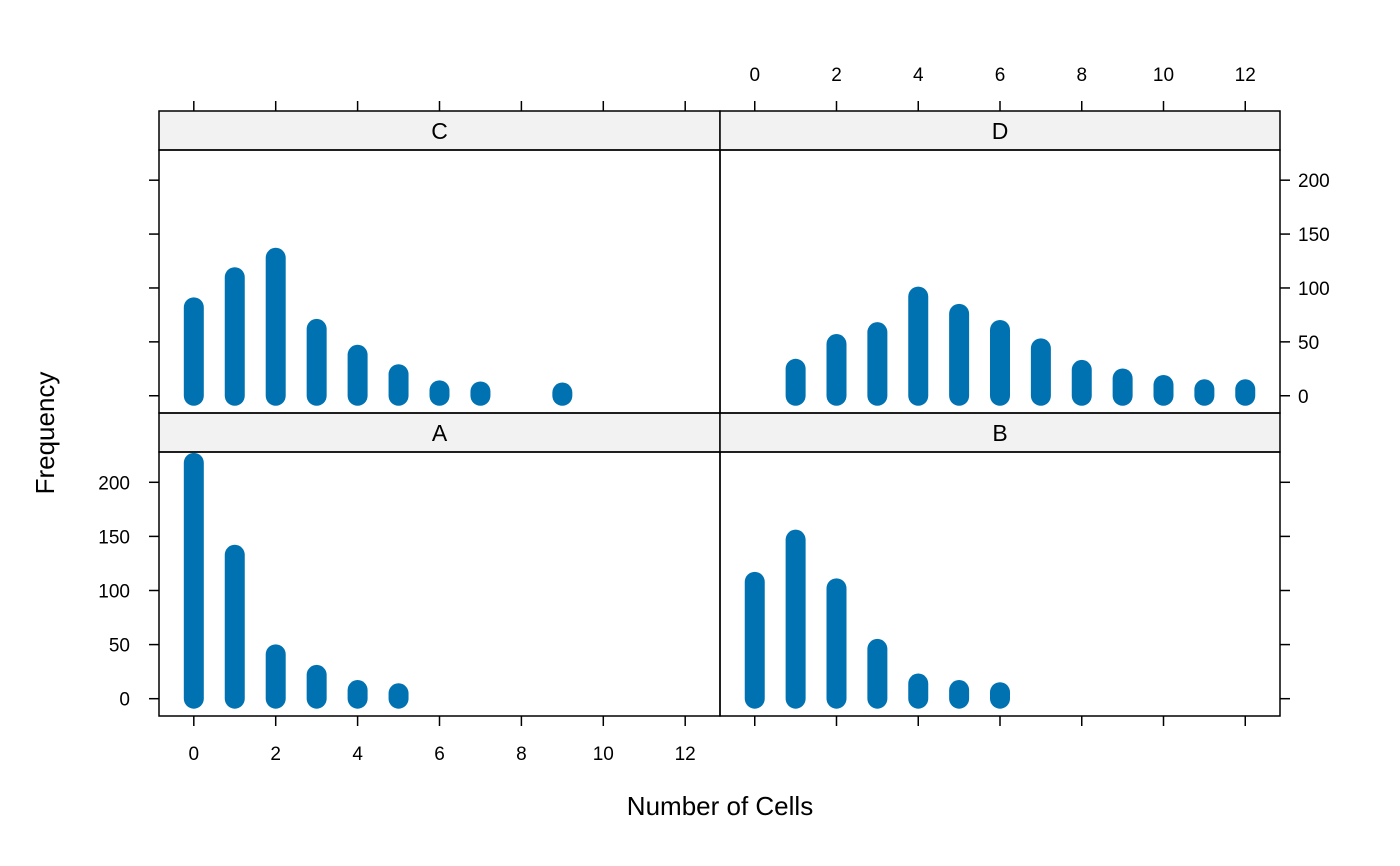 The height and width of the screenshot is (866, 1400). What do you see at coordinates (1000, 564) in the screenshot?
I see `panel-b: B` at bounding box center [1000, 564].